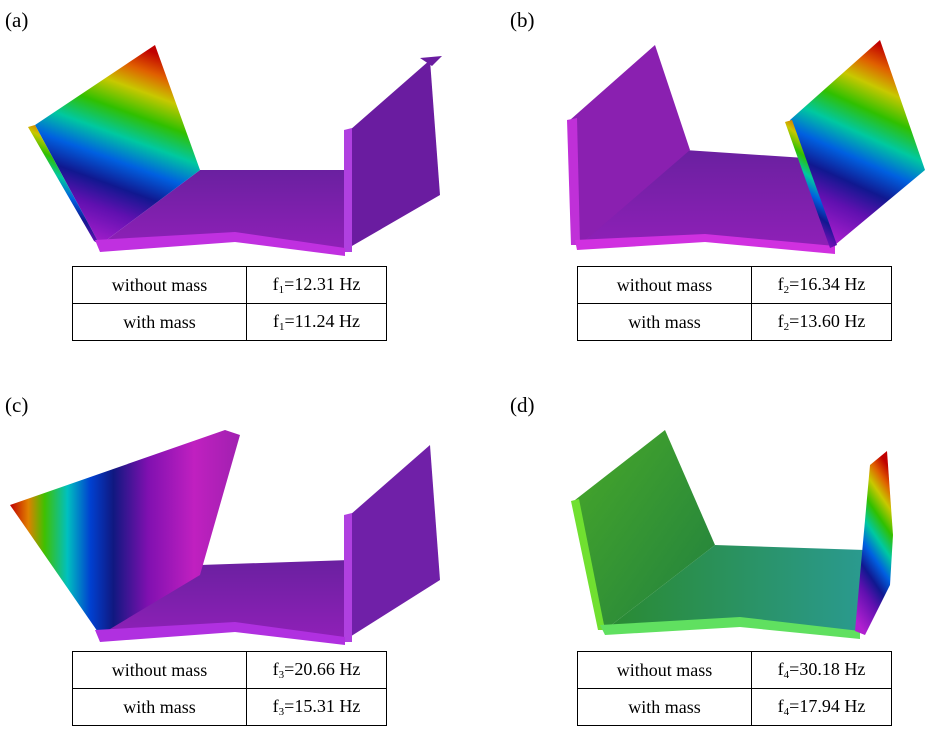 The image size is (929, 730). I want to click on frequency-cell: f2=16.34 Hz, so click(821, 285).